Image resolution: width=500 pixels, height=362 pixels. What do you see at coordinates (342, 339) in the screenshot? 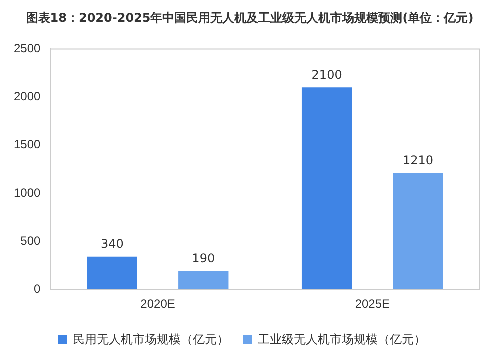
I see `legend-label: 工业级无人机市场规模（亿元）` at bounding box center [342, 339].